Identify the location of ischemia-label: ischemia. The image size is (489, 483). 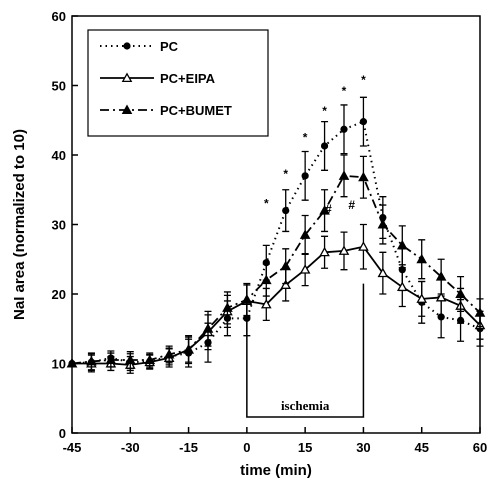
(305, 405).